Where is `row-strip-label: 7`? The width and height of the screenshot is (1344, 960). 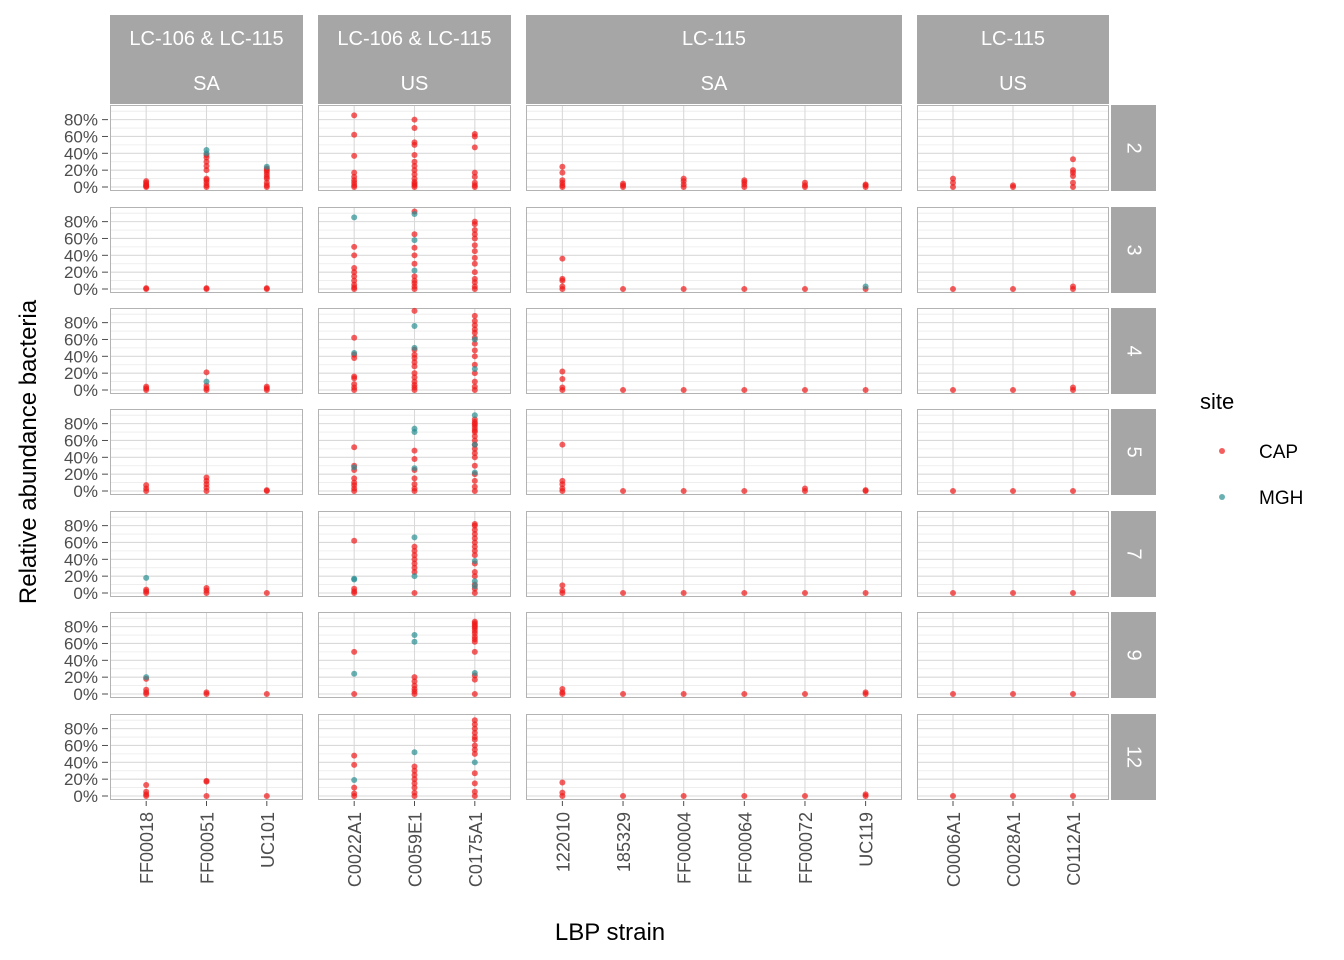 row-strip-label: 7 is located at coordinates (1134, 553).